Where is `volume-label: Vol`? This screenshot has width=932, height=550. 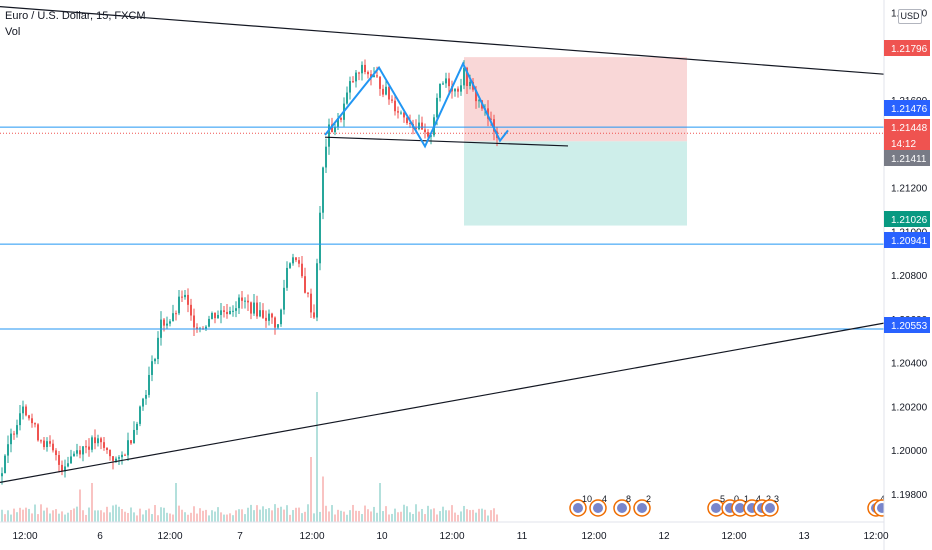 volume-label: Vol is located at coordinates (13, 32).